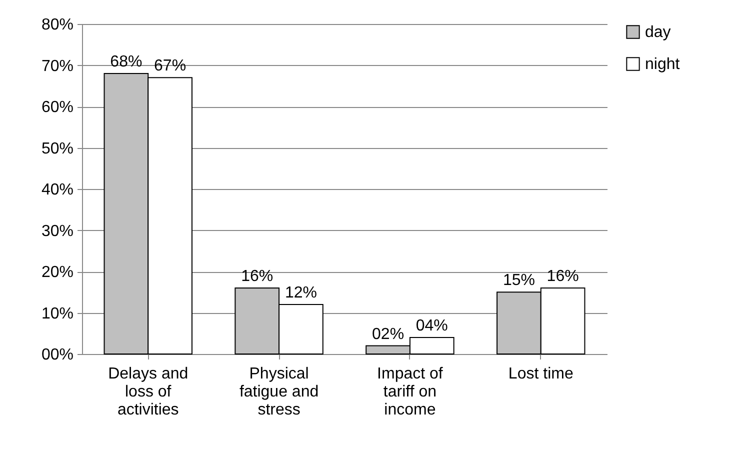  What do you see at coordinates (57, 66) in the screenshot?
I see `y-tick-label: 70%` at bounding box center [57, 66].